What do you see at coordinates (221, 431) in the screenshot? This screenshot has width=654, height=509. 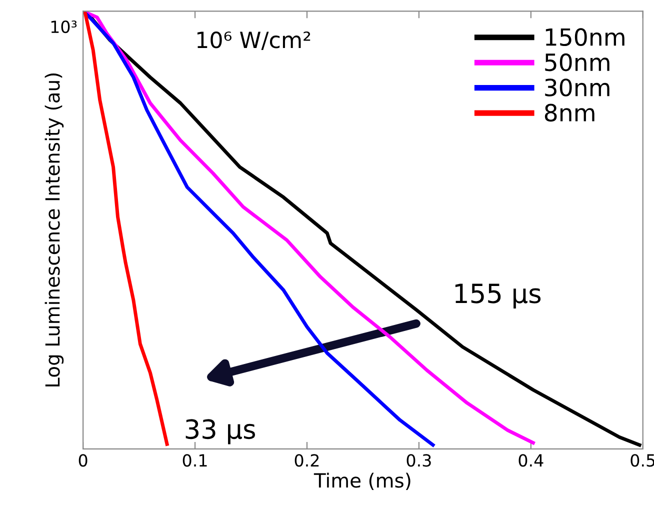 I see `annotation: 33 μs` at bounding box center [221, 431].